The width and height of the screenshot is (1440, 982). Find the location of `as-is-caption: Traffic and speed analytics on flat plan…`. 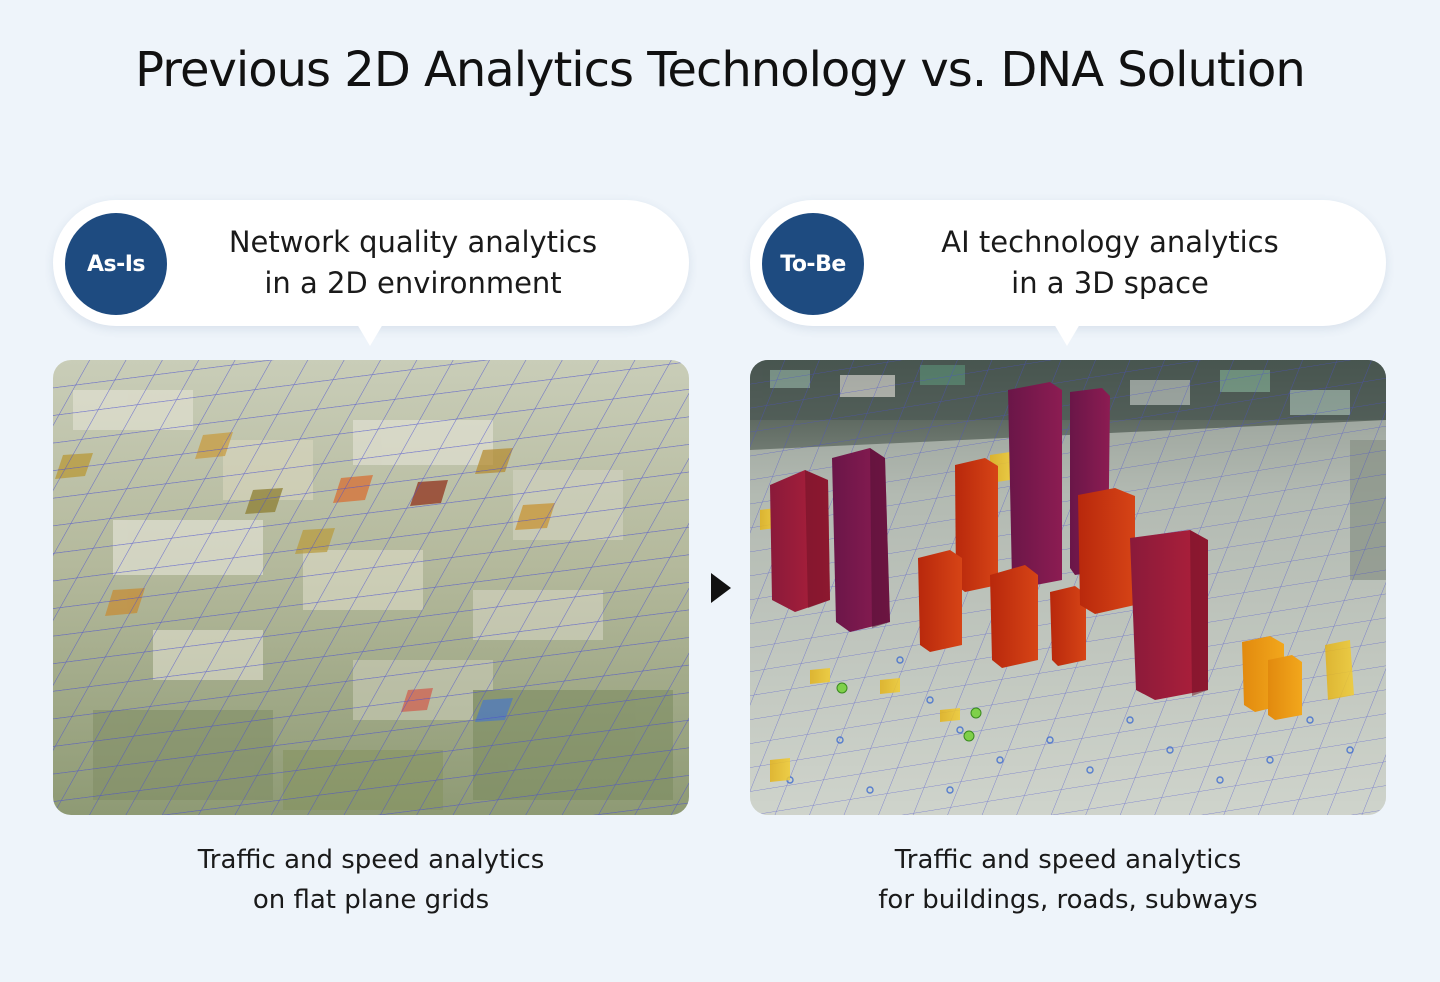

as-is-caption: Traffic and speed analytics on flat plan… is located at coordinates (371, 880).